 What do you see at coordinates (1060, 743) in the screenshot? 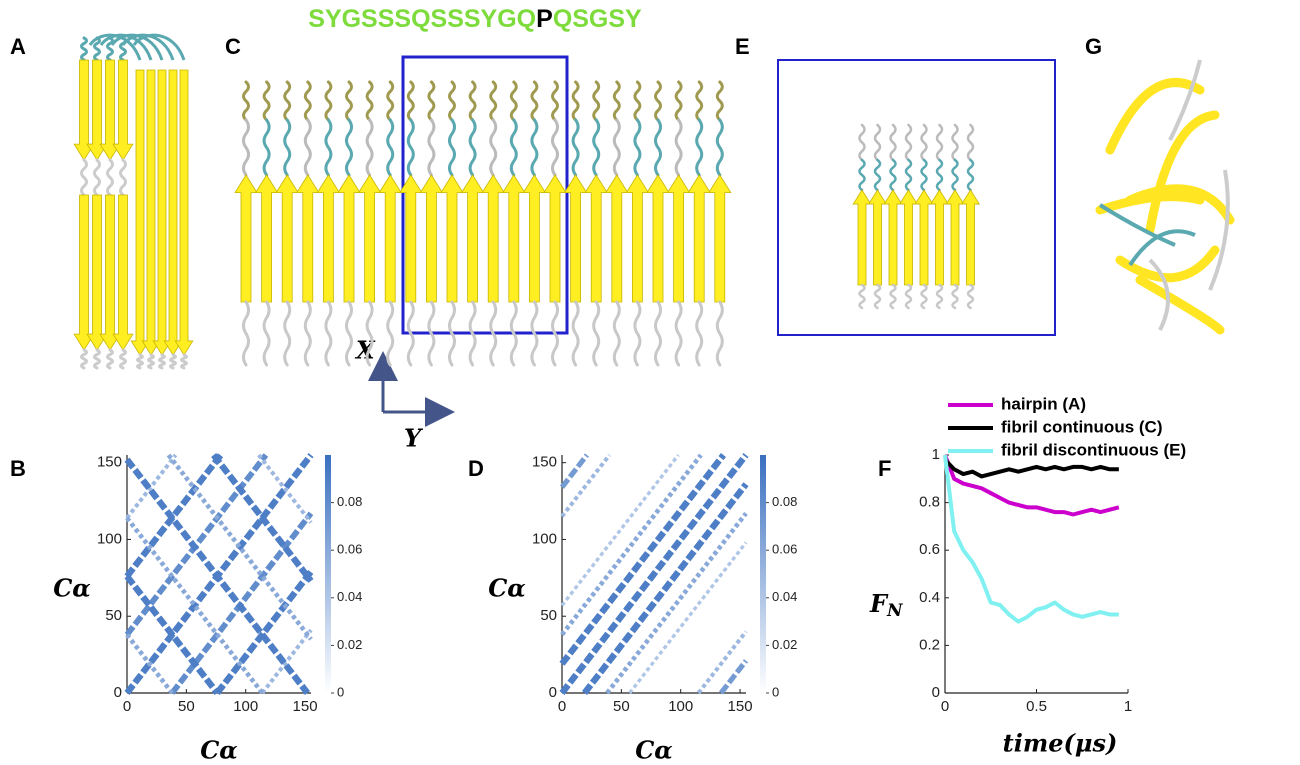
I see `x-axis-label: time(μs)` at bounding box center [1060, 743].